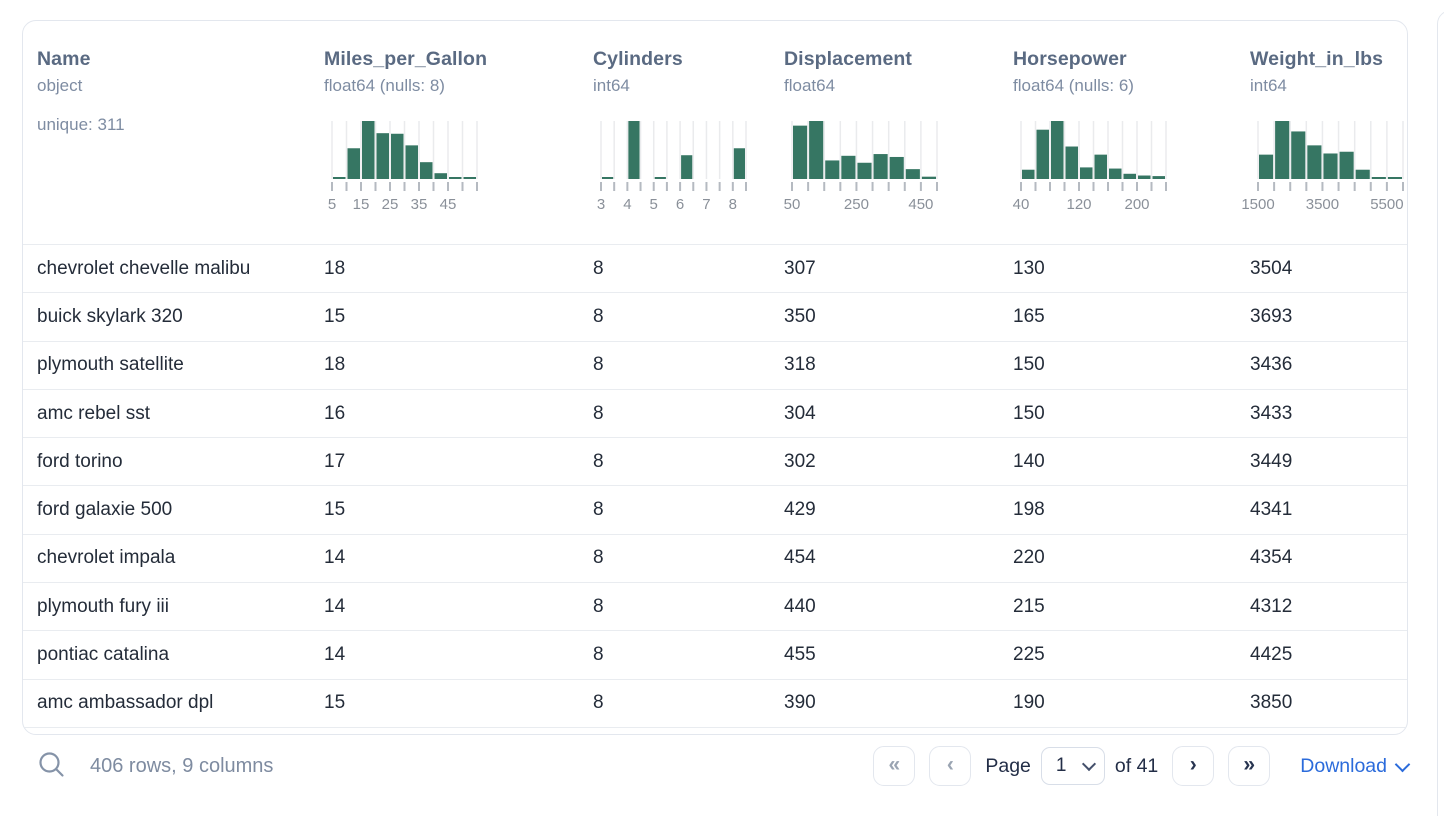 The width and height of the screenshot is (1444, 816). What do you see at coordinates (638, 59) in the screenshot?
I see `column-title: Cylinders` at bounding box center [638, 59].